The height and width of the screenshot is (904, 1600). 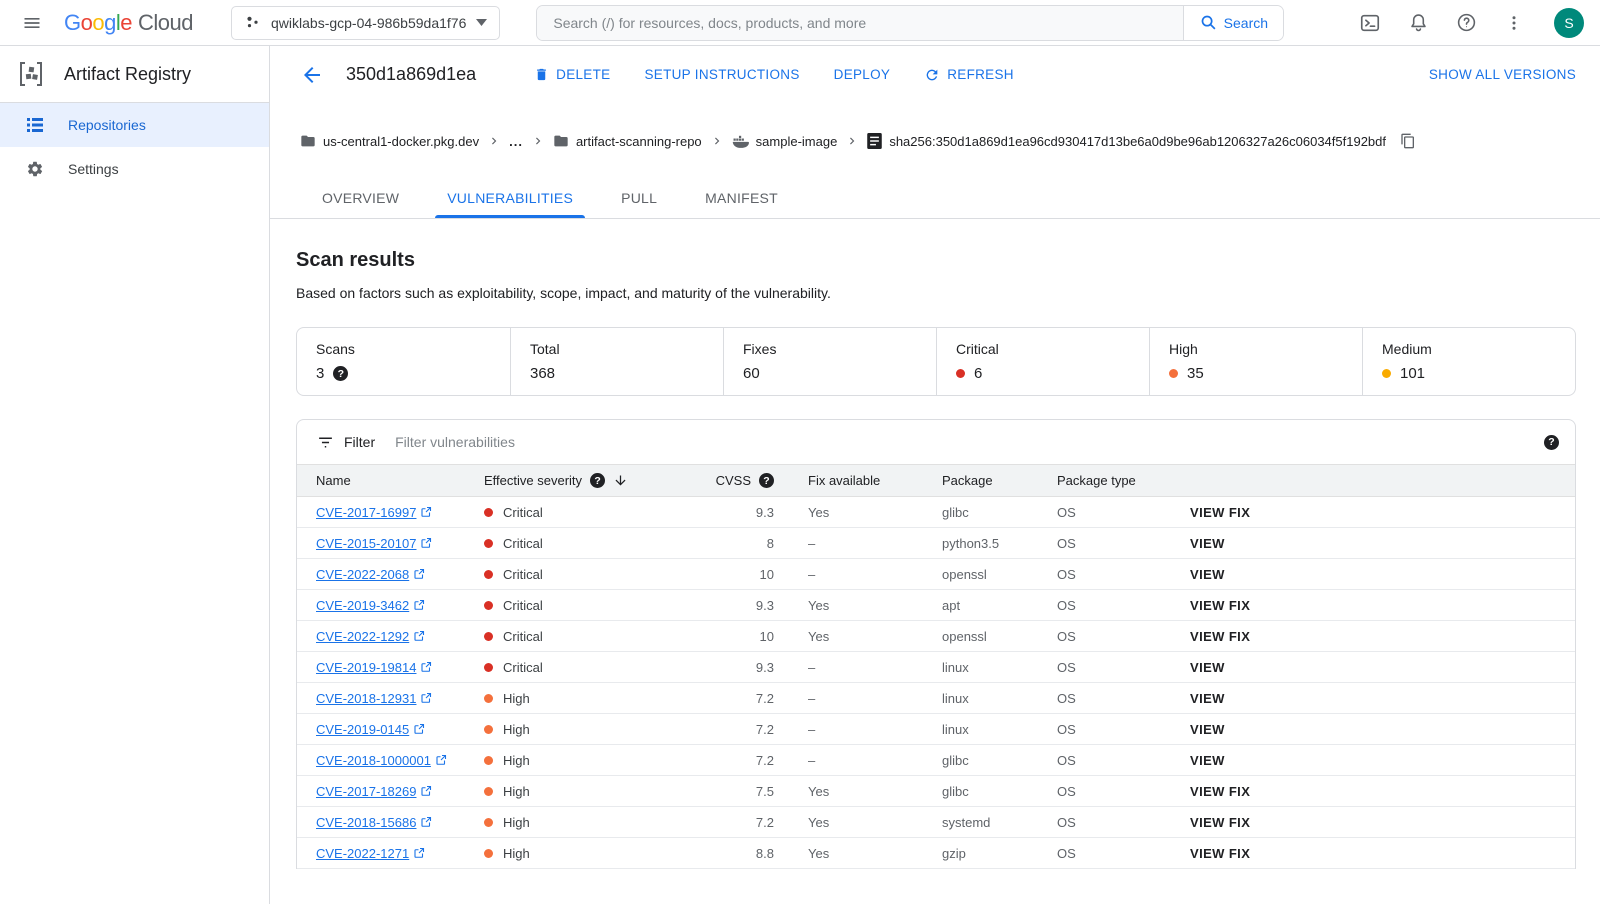 I want to click on stat-card: Critical 6, so click(x=1042, y=361).